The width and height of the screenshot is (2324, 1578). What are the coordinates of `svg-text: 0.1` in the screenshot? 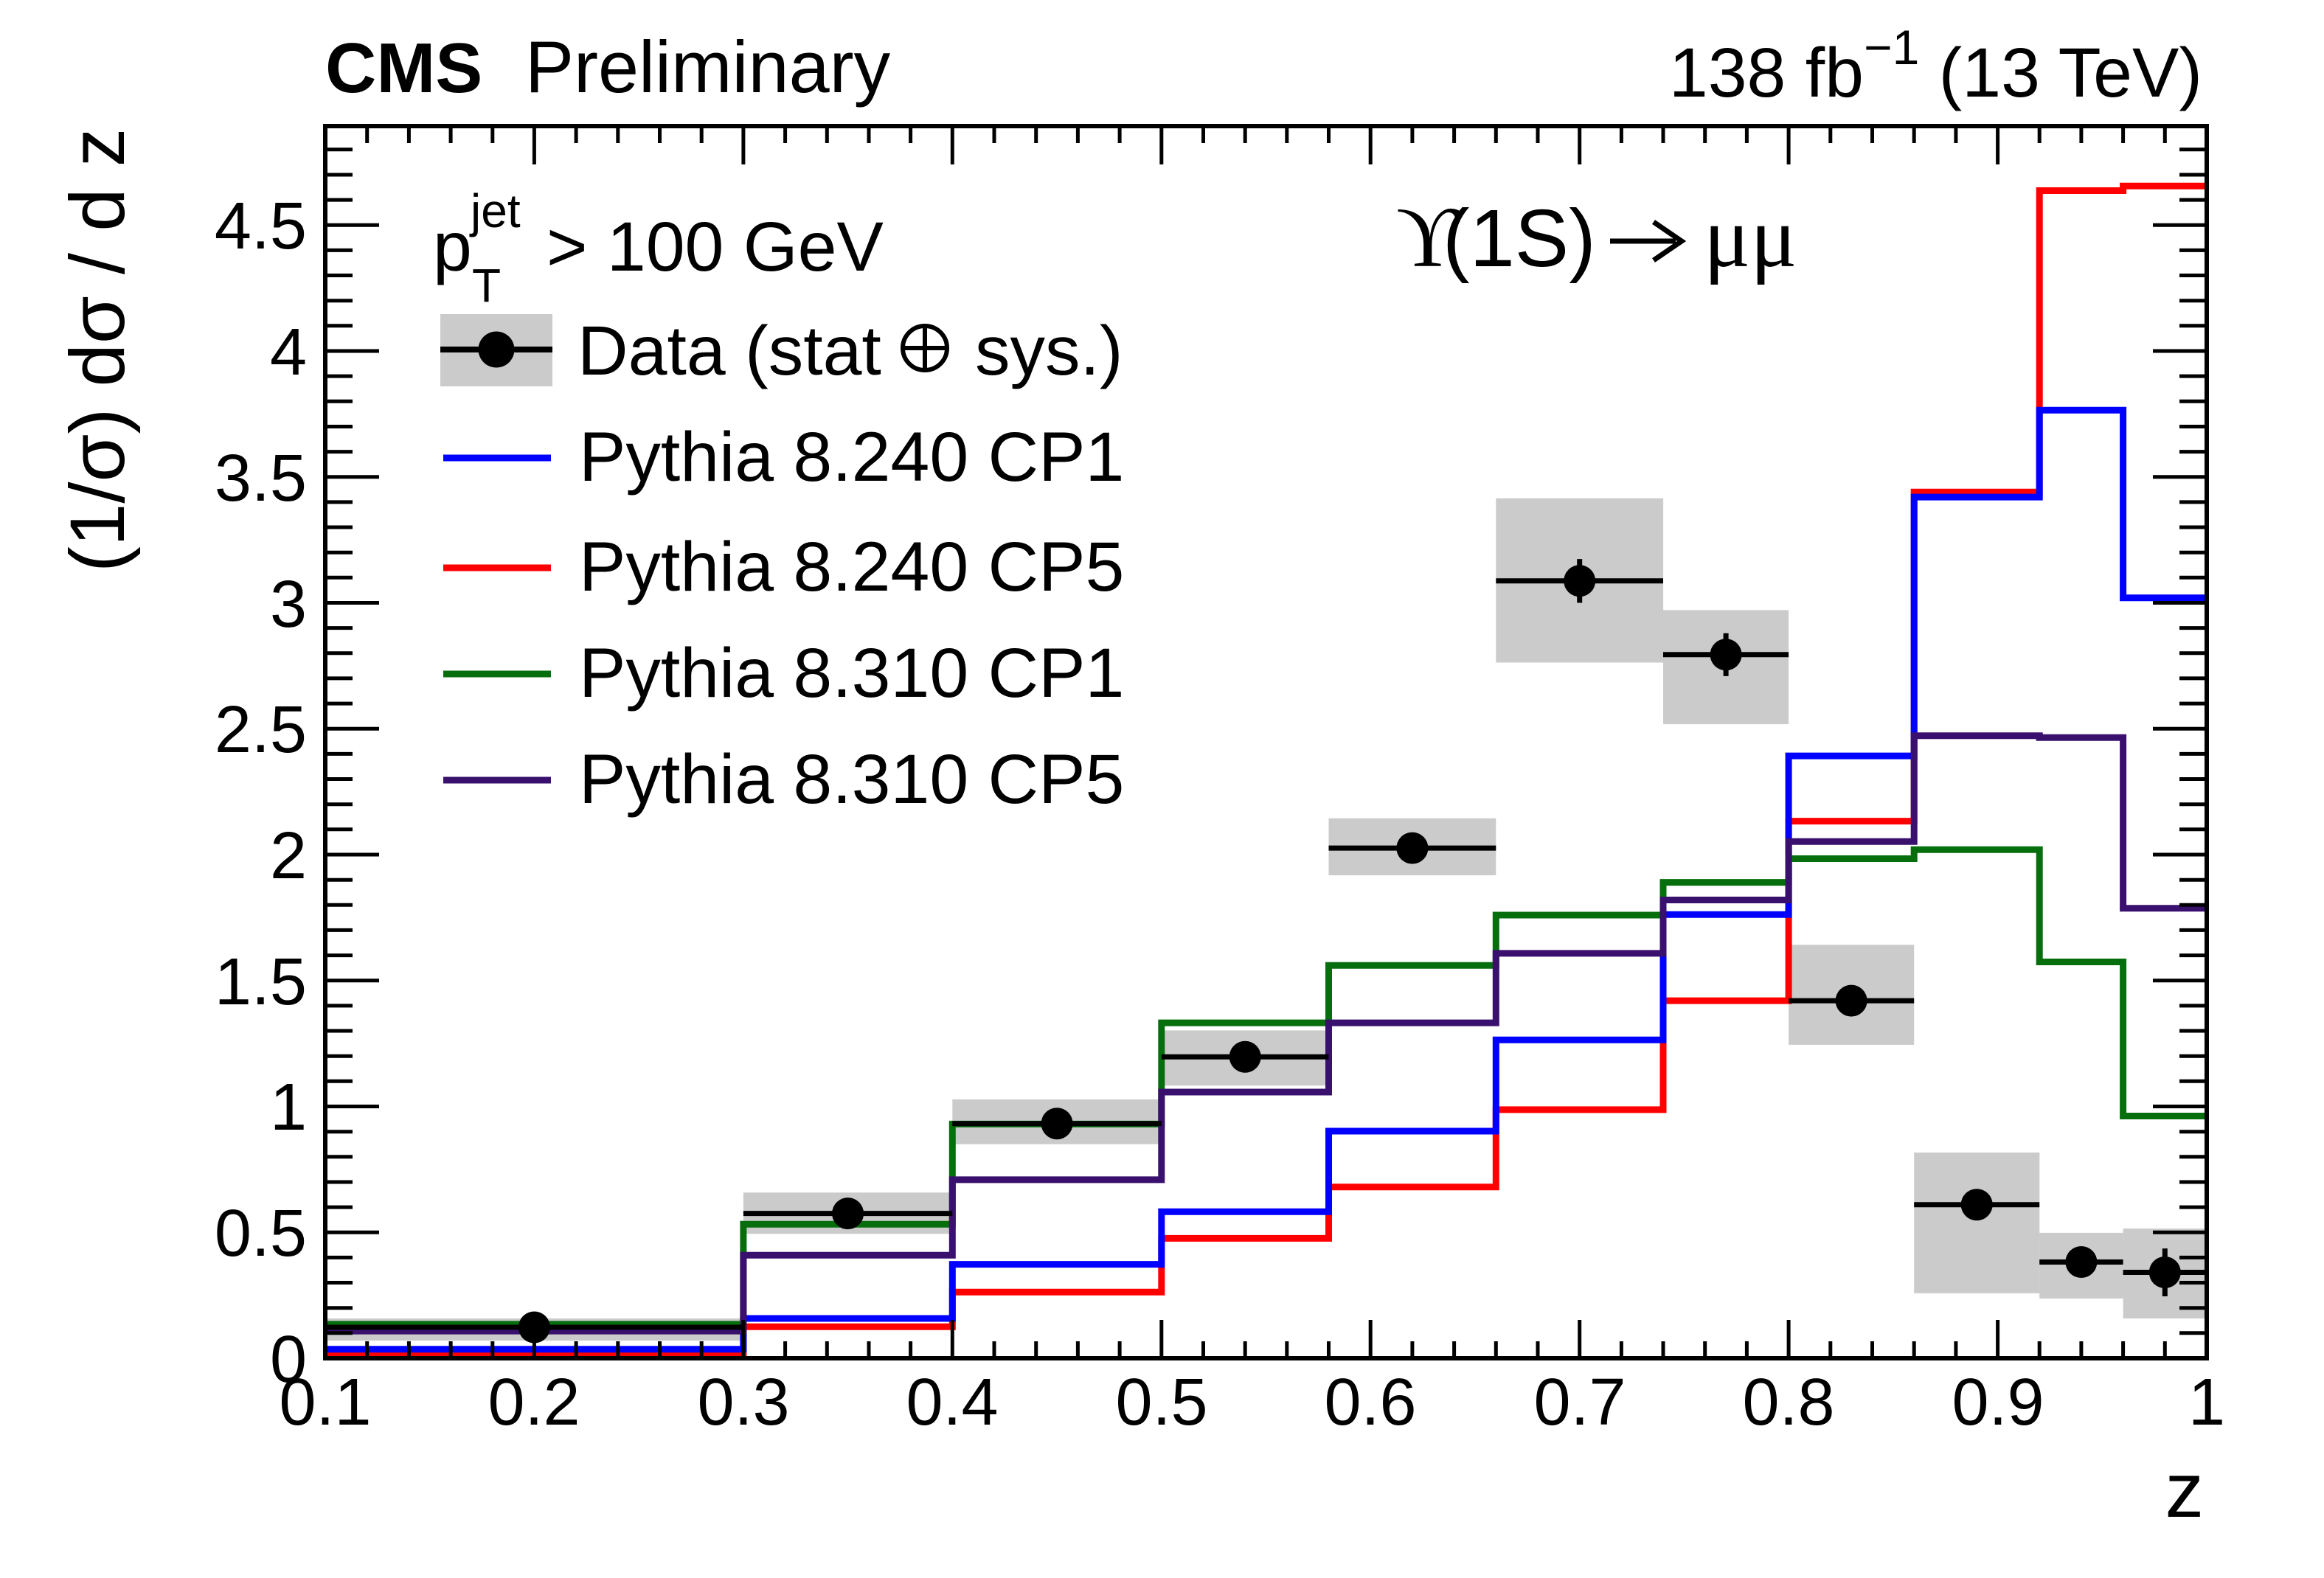 It's located at (325, 1402).